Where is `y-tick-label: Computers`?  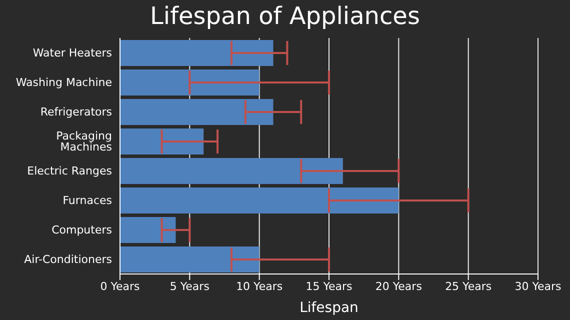 y-tick-label: Computers is located at coordinates (82, 230).